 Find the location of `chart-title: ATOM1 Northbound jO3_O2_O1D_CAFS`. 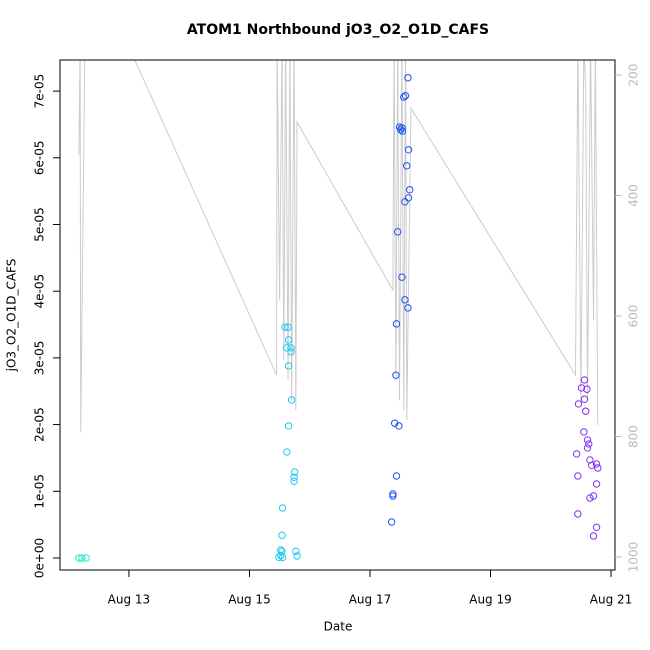

chart-title: ATOM1 Northbound jO3_O2_O1D_CAFS is located at coordinates (338, 30).